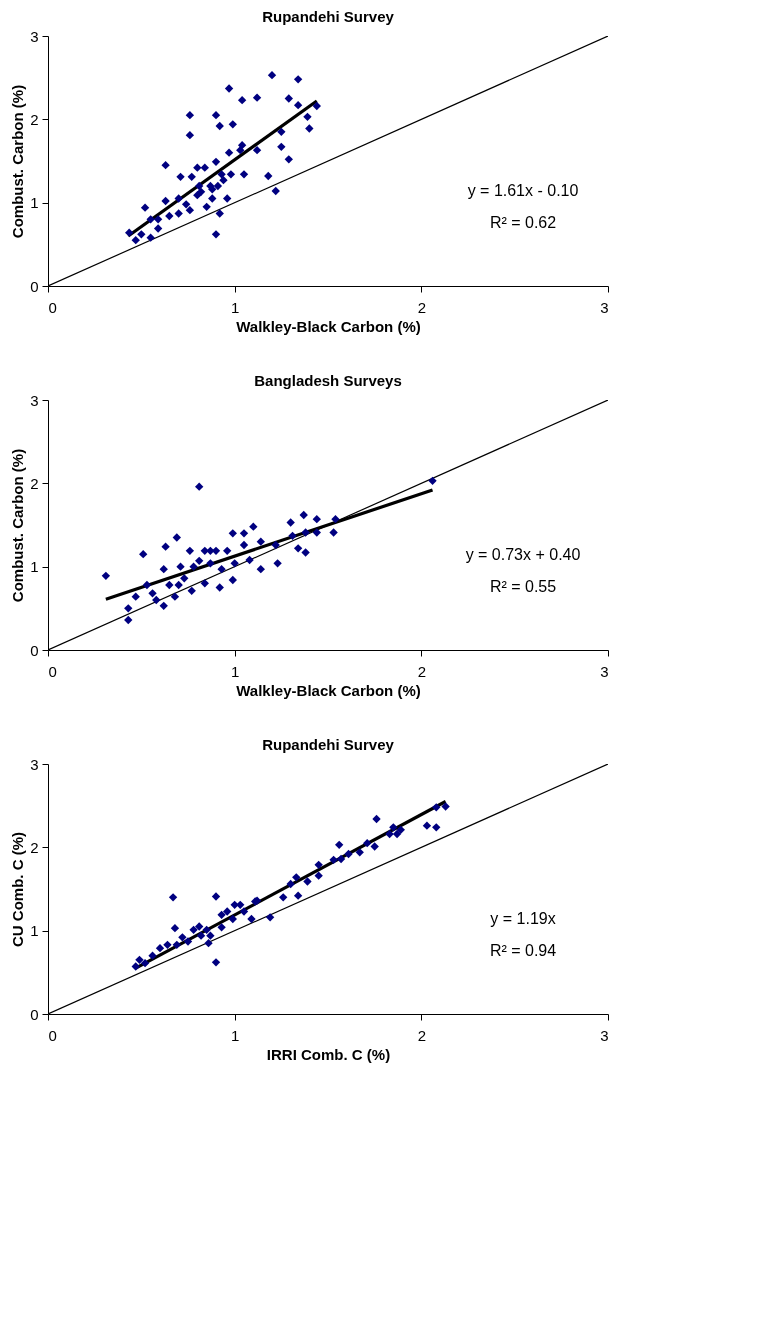 The width and height of the screenshot is (769, 1343). Describe the element at coordinates (523, 586) in the screenshot. I see `annotation: R² = 0.55` at that location.